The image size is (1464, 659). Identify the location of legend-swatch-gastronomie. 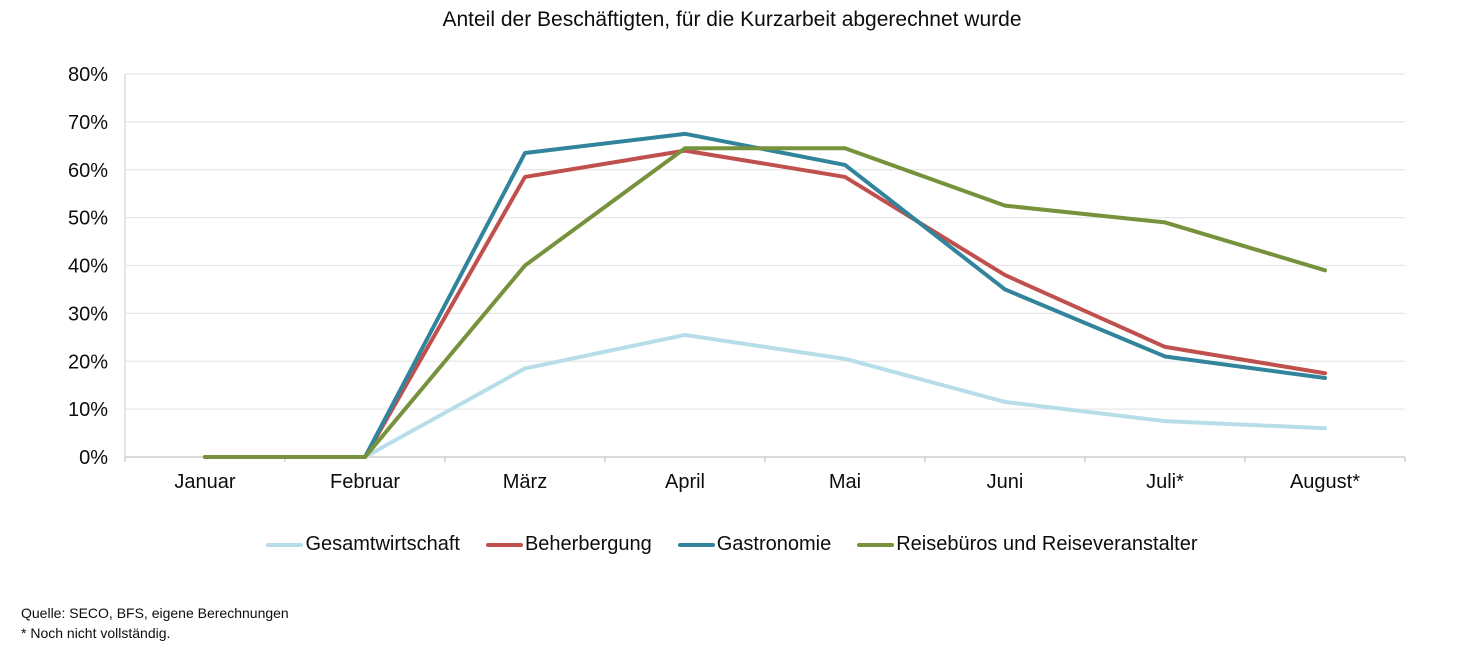
(696, 544).